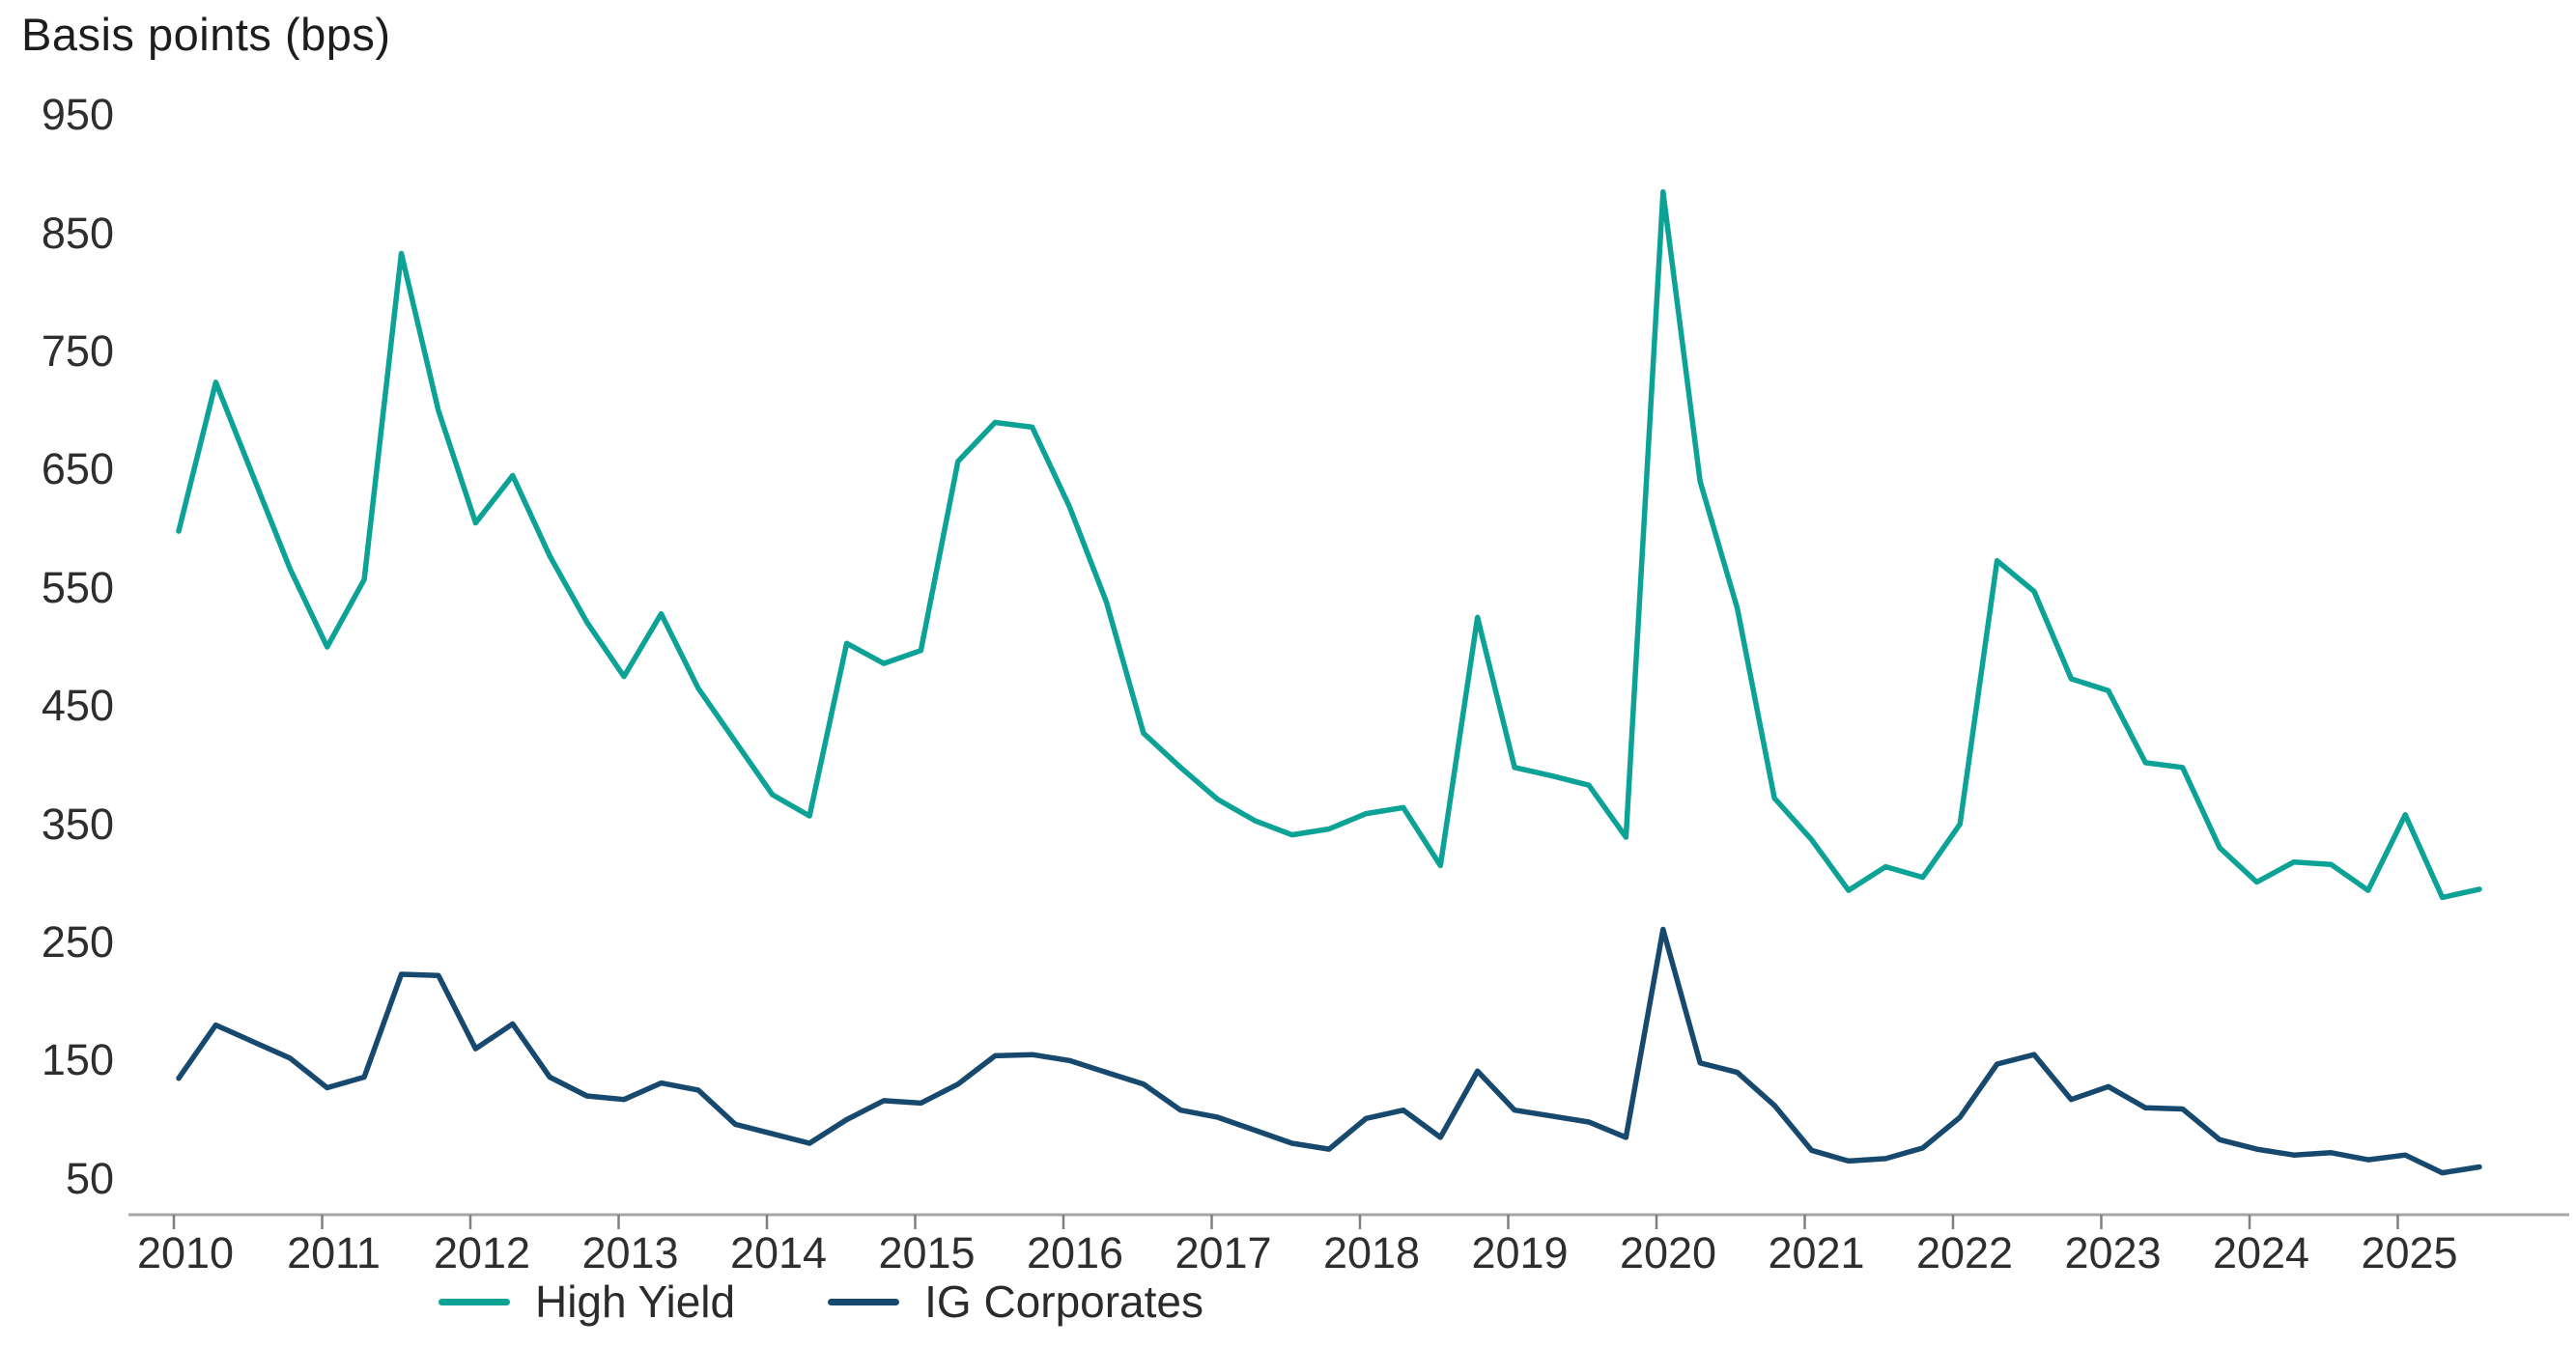 This screenshot has height=1347, width=2576. Describe the element at coordinates (77, 1060) in the screenshot. I see `y-axis-label-150: 150` at that location.